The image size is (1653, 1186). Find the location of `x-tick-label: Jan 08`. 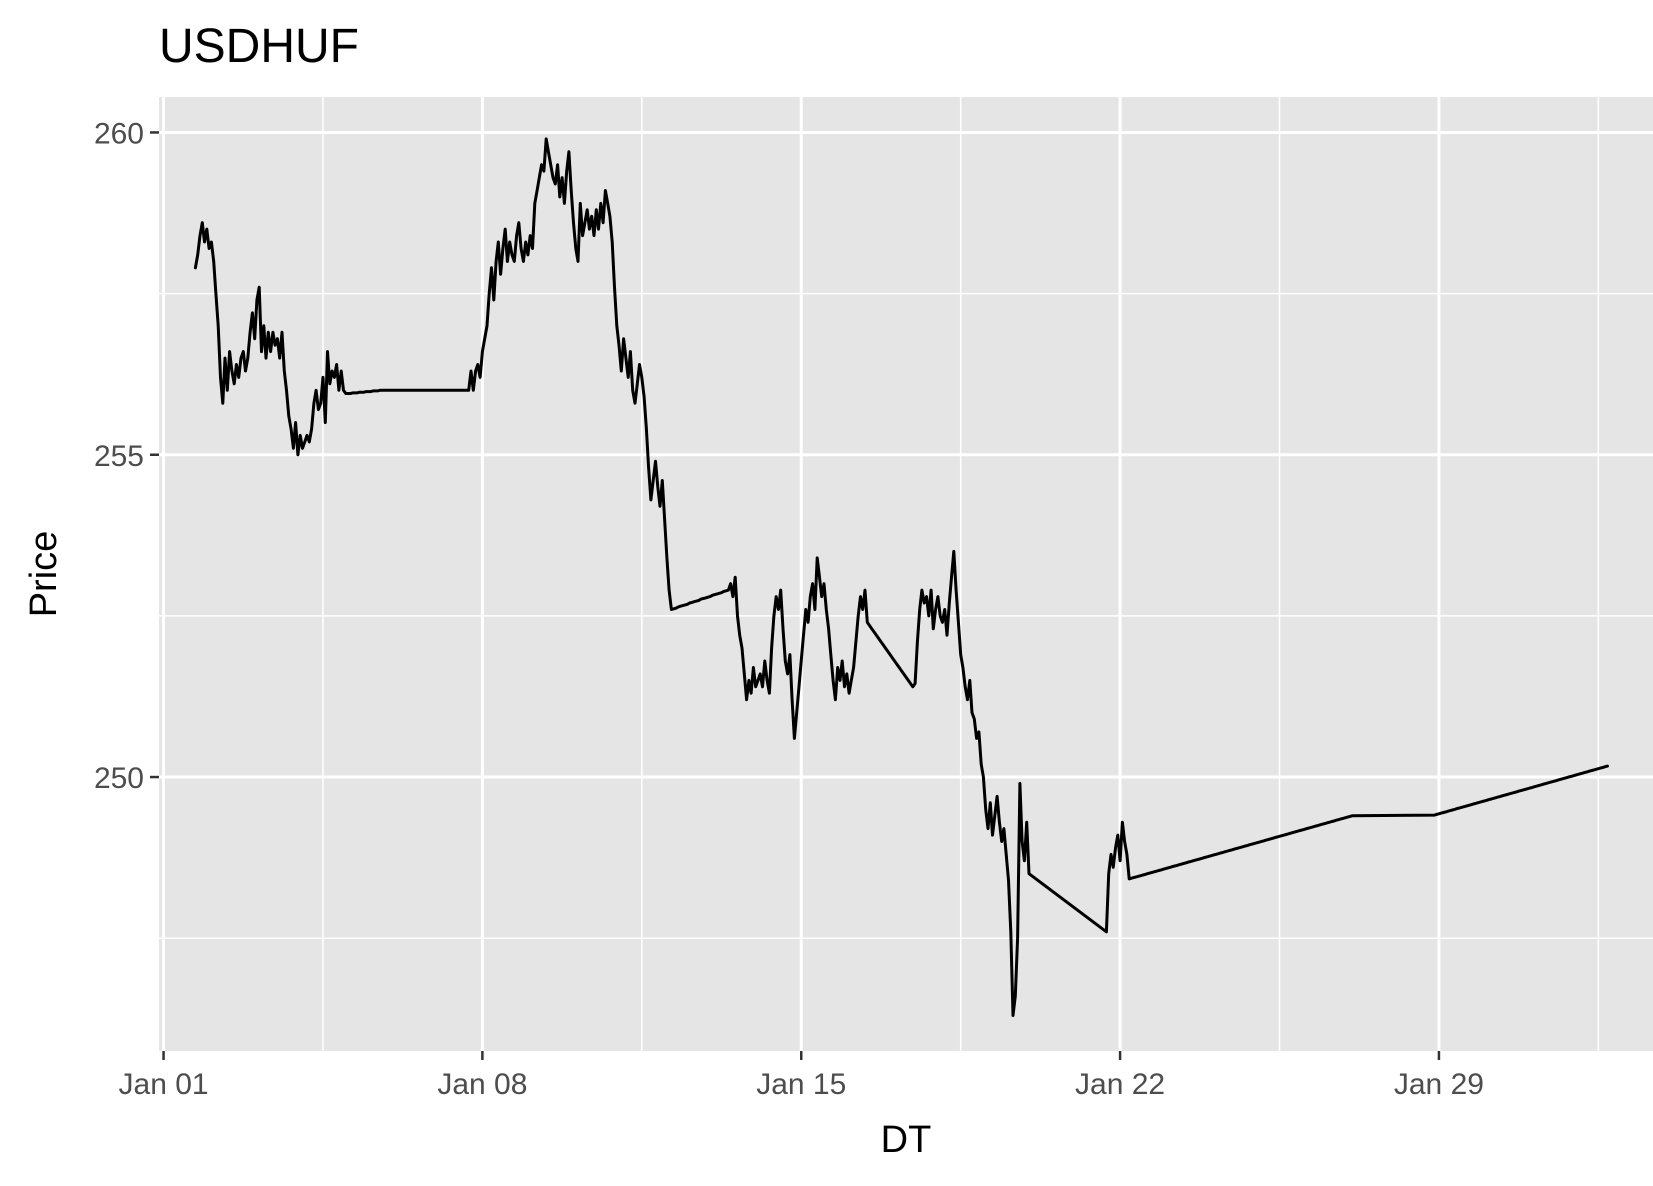

x-tick-label: Jan 08 is located at coordinates (482, 1084).